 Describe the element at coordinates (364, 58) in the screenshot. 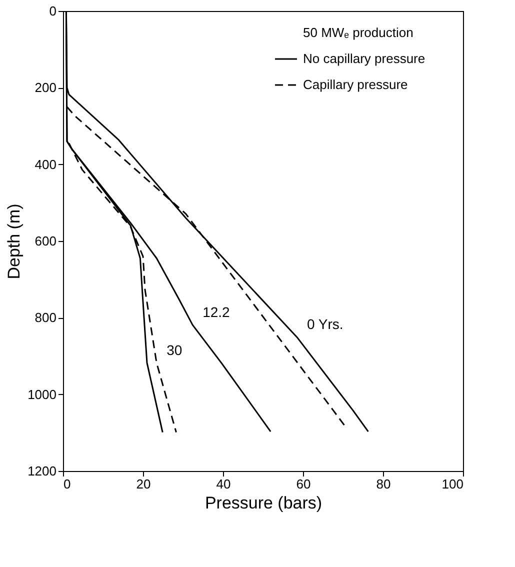

I see `legend-label: No capillary pressure` at that location.